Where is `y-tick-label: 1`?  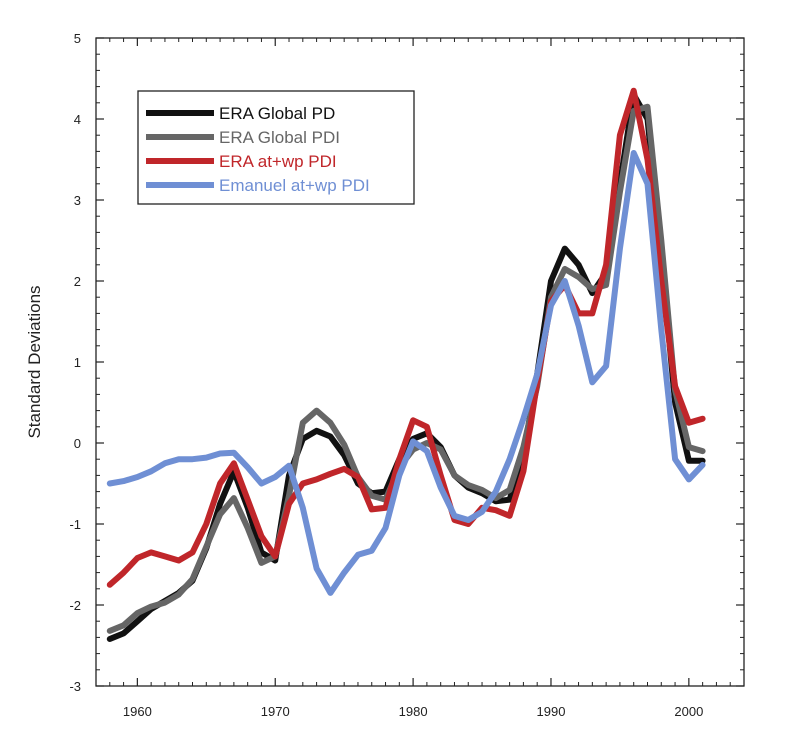 y-tick-label: 1 is located at coordinates (77, 362).